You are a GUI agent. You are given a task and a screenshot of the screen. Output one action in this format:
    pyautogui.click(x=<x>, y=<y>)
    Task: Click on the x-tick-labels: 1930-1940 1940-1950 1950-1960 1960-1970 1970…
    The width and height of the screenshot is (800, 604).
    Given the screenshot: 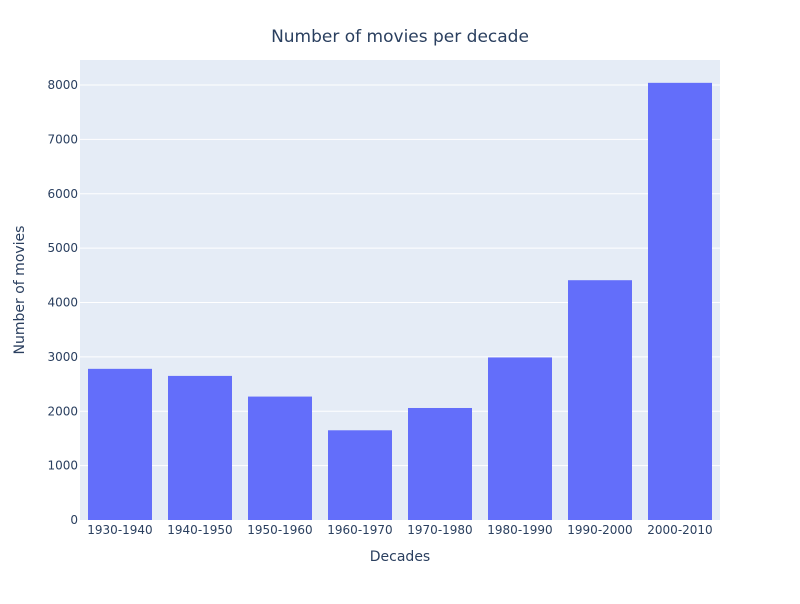 What is the action you would take?
    pyautogui.click(x=399, y=530)
    